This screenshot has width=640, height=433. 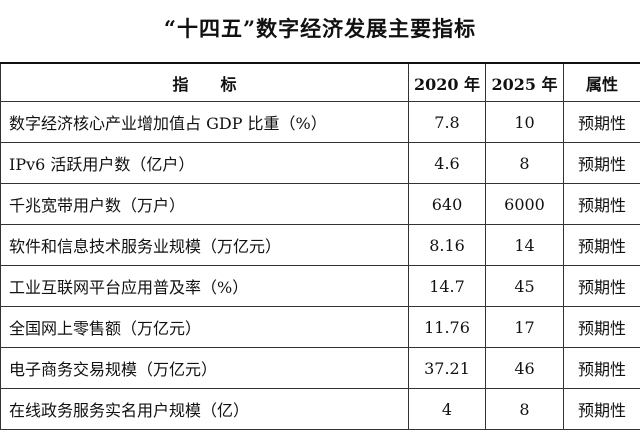 I want to click on cell: 4, so click(x=447, y=409).